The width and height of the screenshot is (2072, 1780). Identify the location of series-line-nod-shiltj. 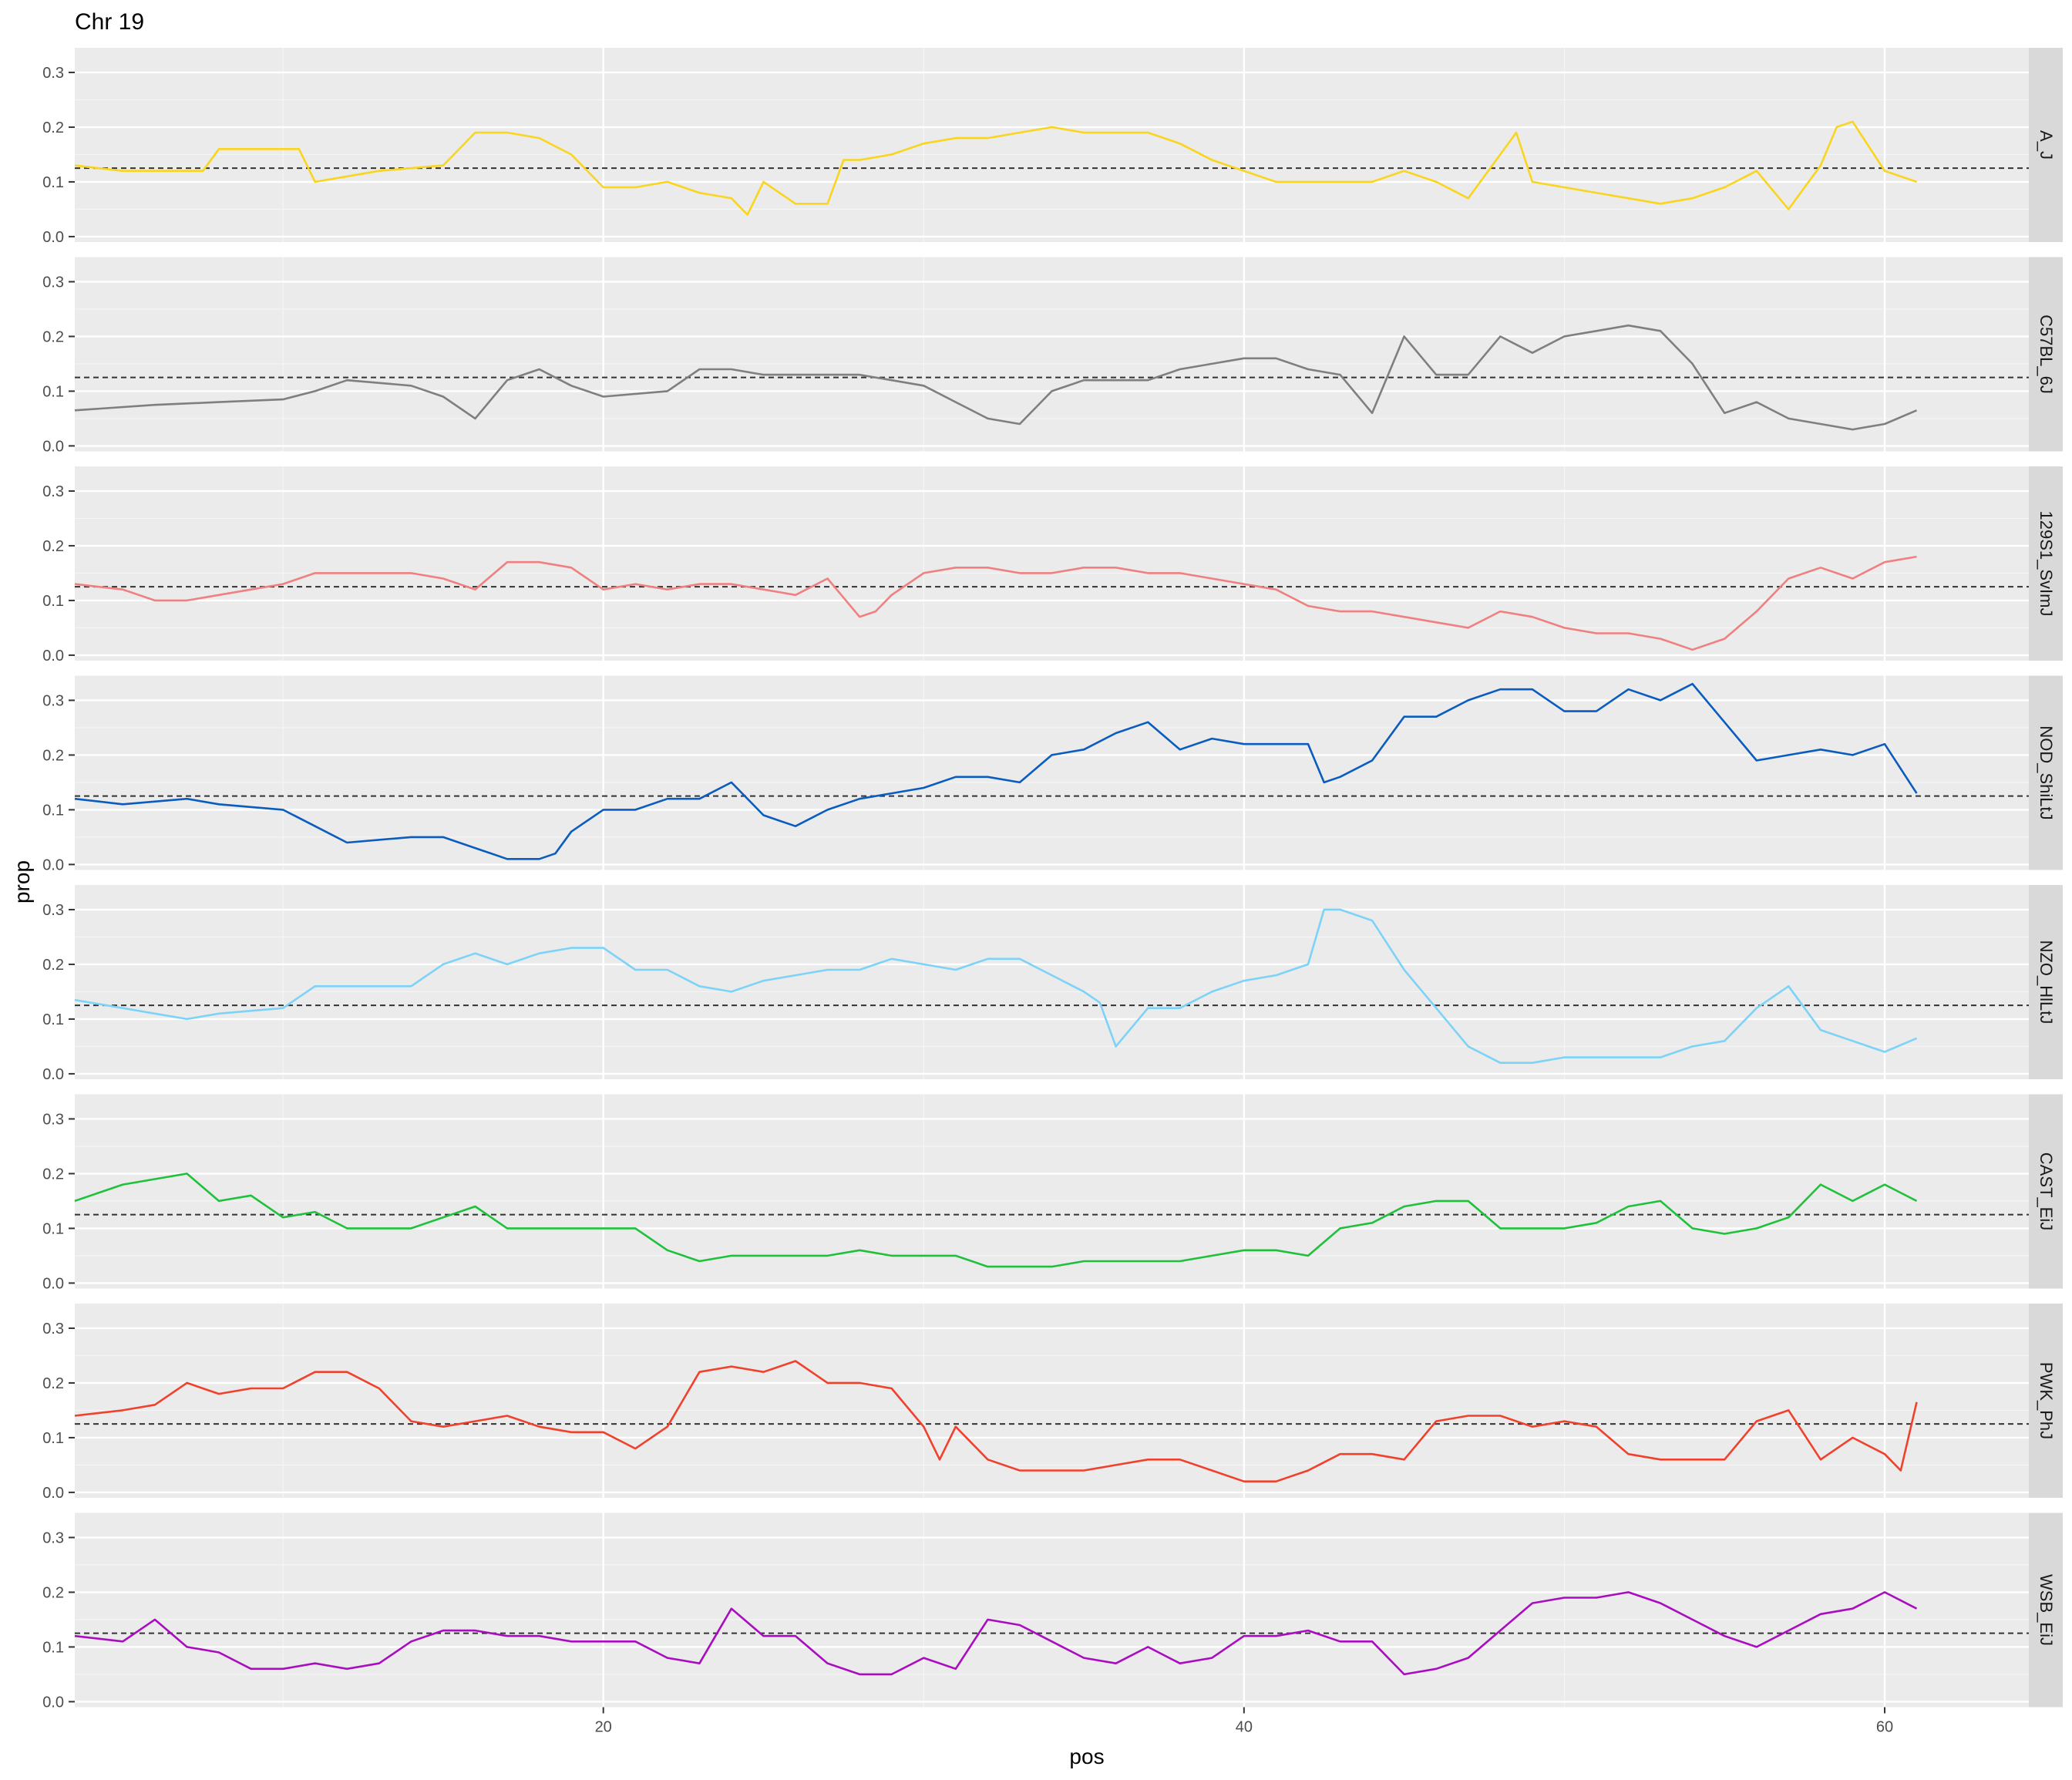
(996, 771).